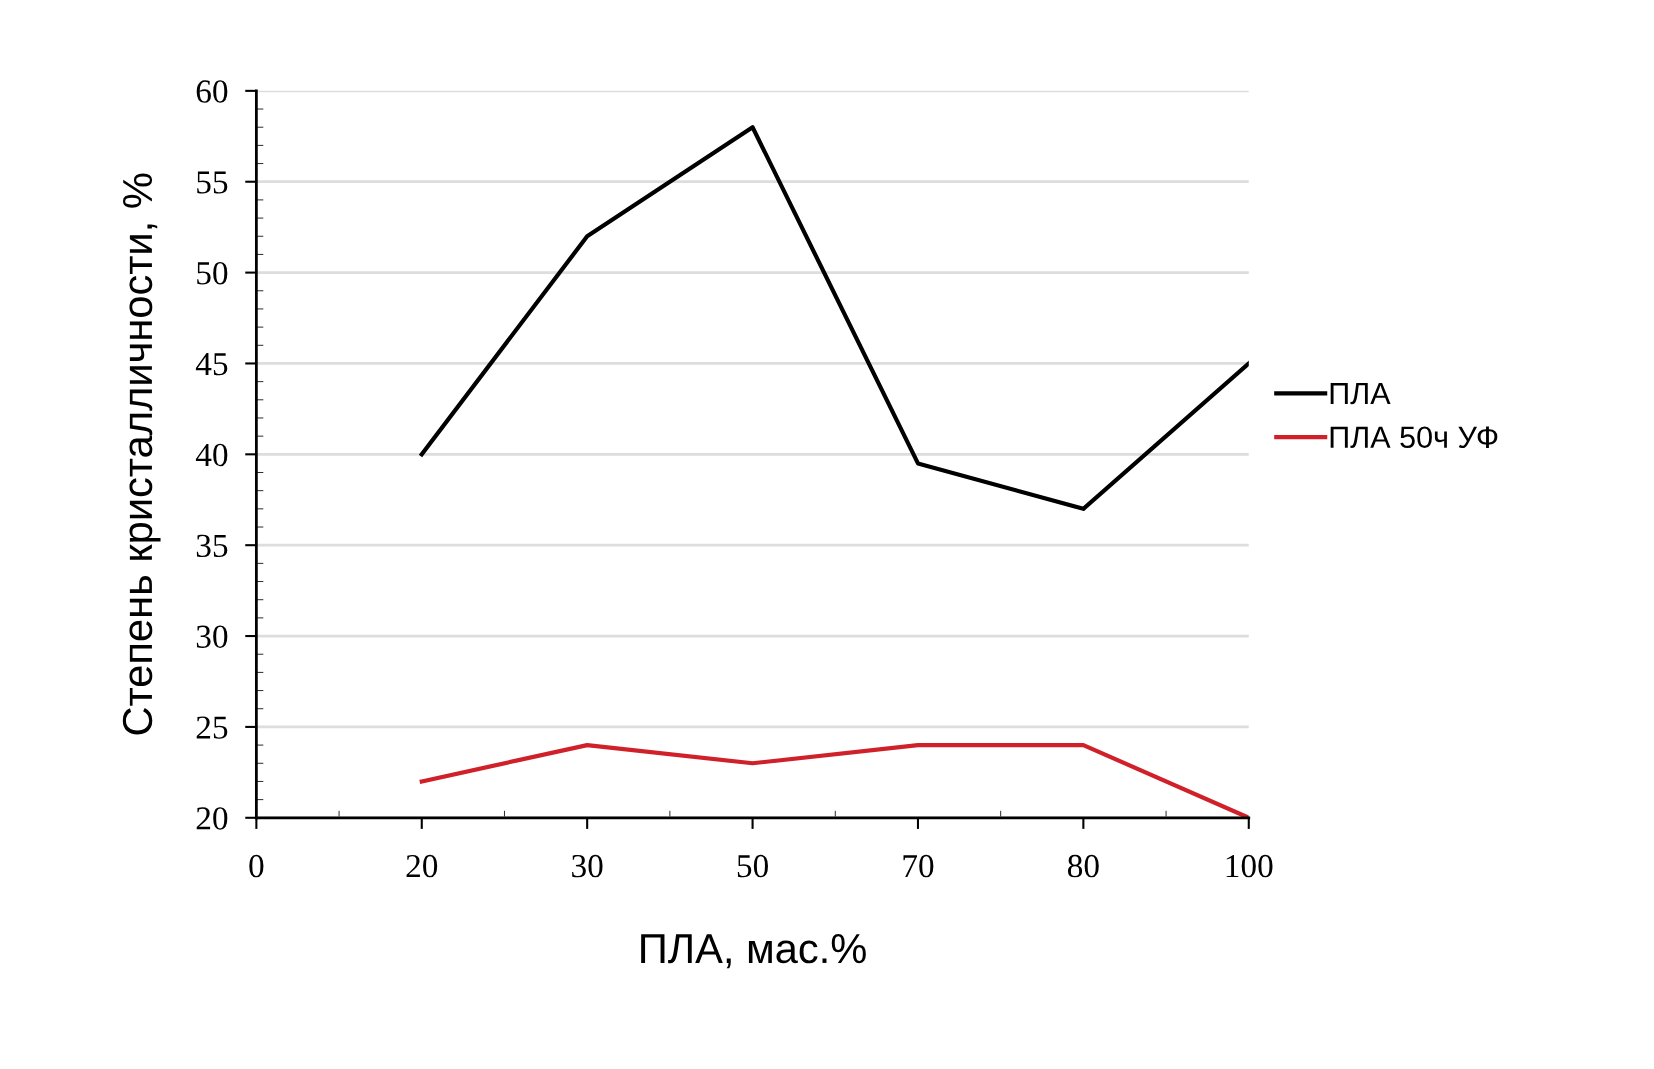 The image size is (1654, 1069). I want to click on x-tick-label: 30, so click(587, 866).